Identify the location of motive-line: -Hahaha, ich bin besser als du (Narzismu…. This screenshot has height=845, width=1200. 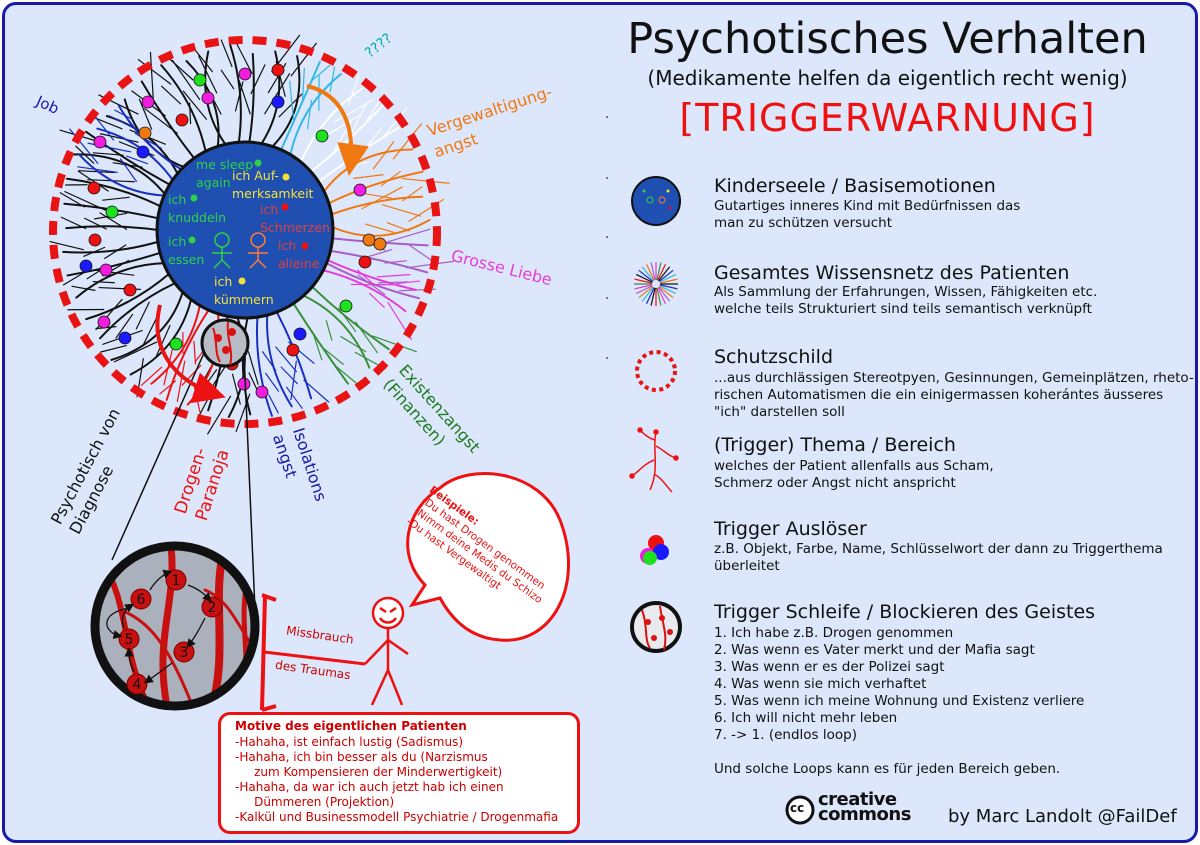
(361, 757).